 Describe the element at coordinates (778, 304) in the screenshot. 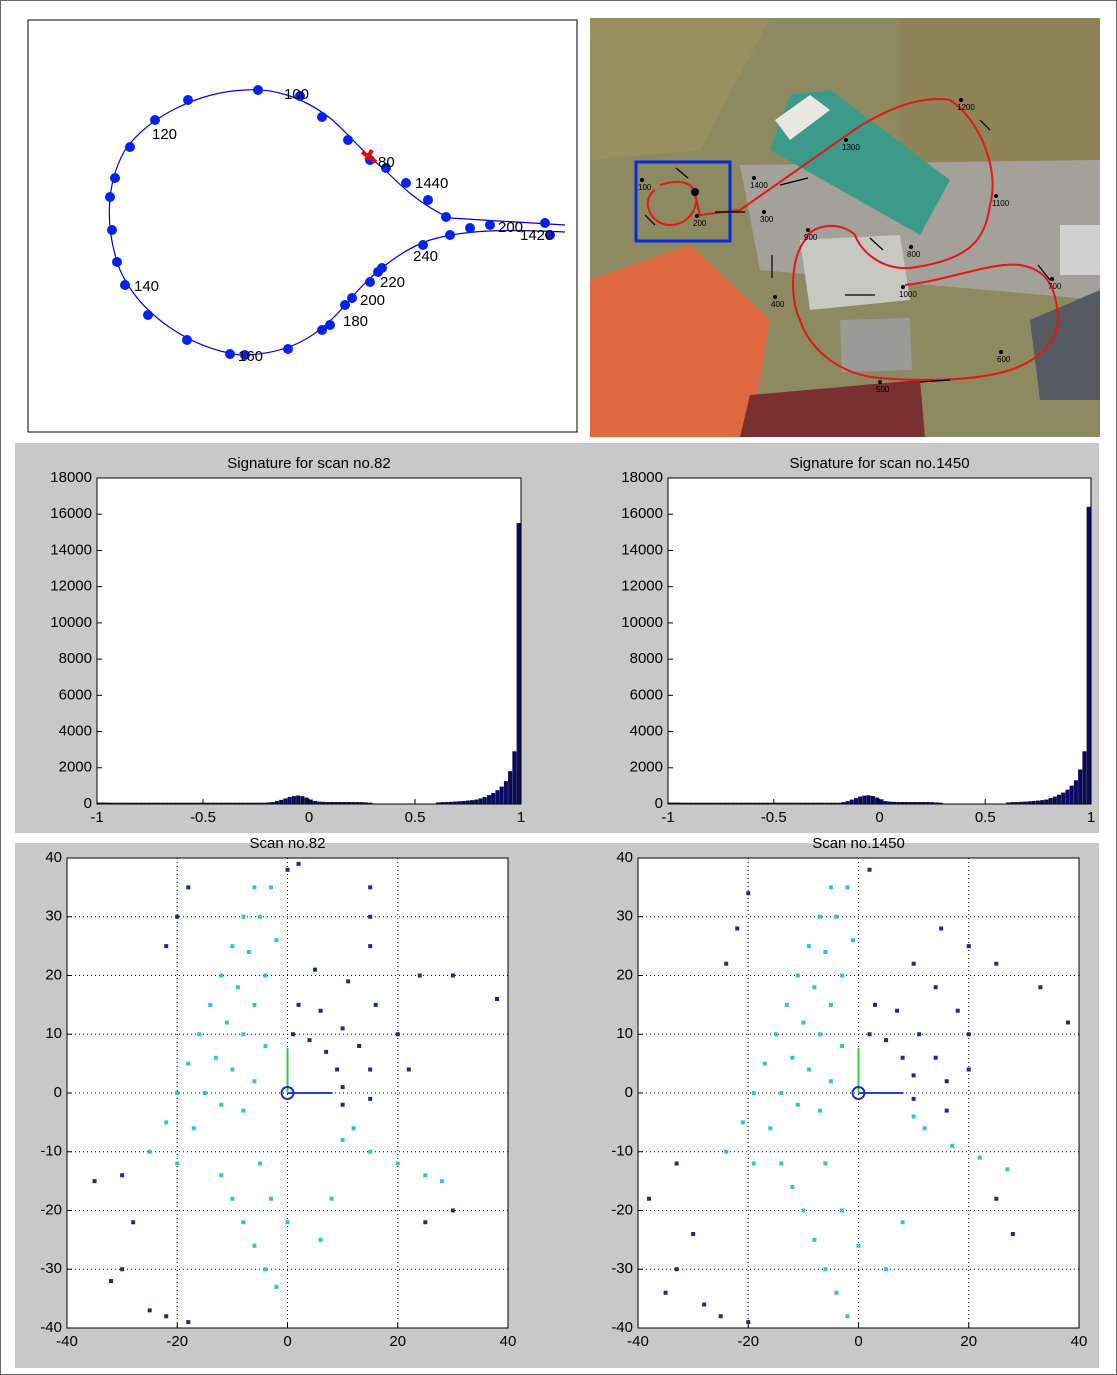

I see `map-label: 400` at that location.